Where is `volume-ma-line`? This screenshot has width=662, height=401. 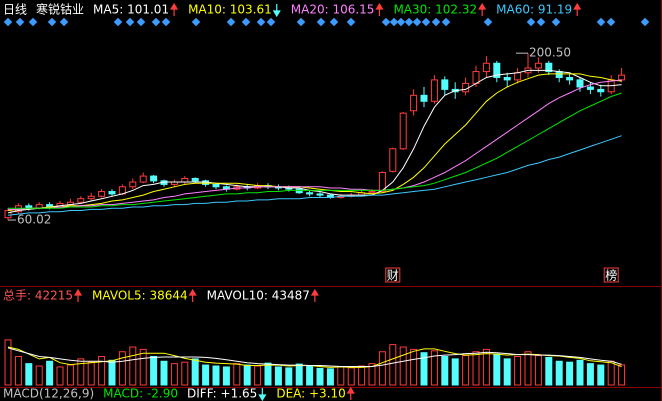 volume-ma-line is located at coordinates (314, 357).